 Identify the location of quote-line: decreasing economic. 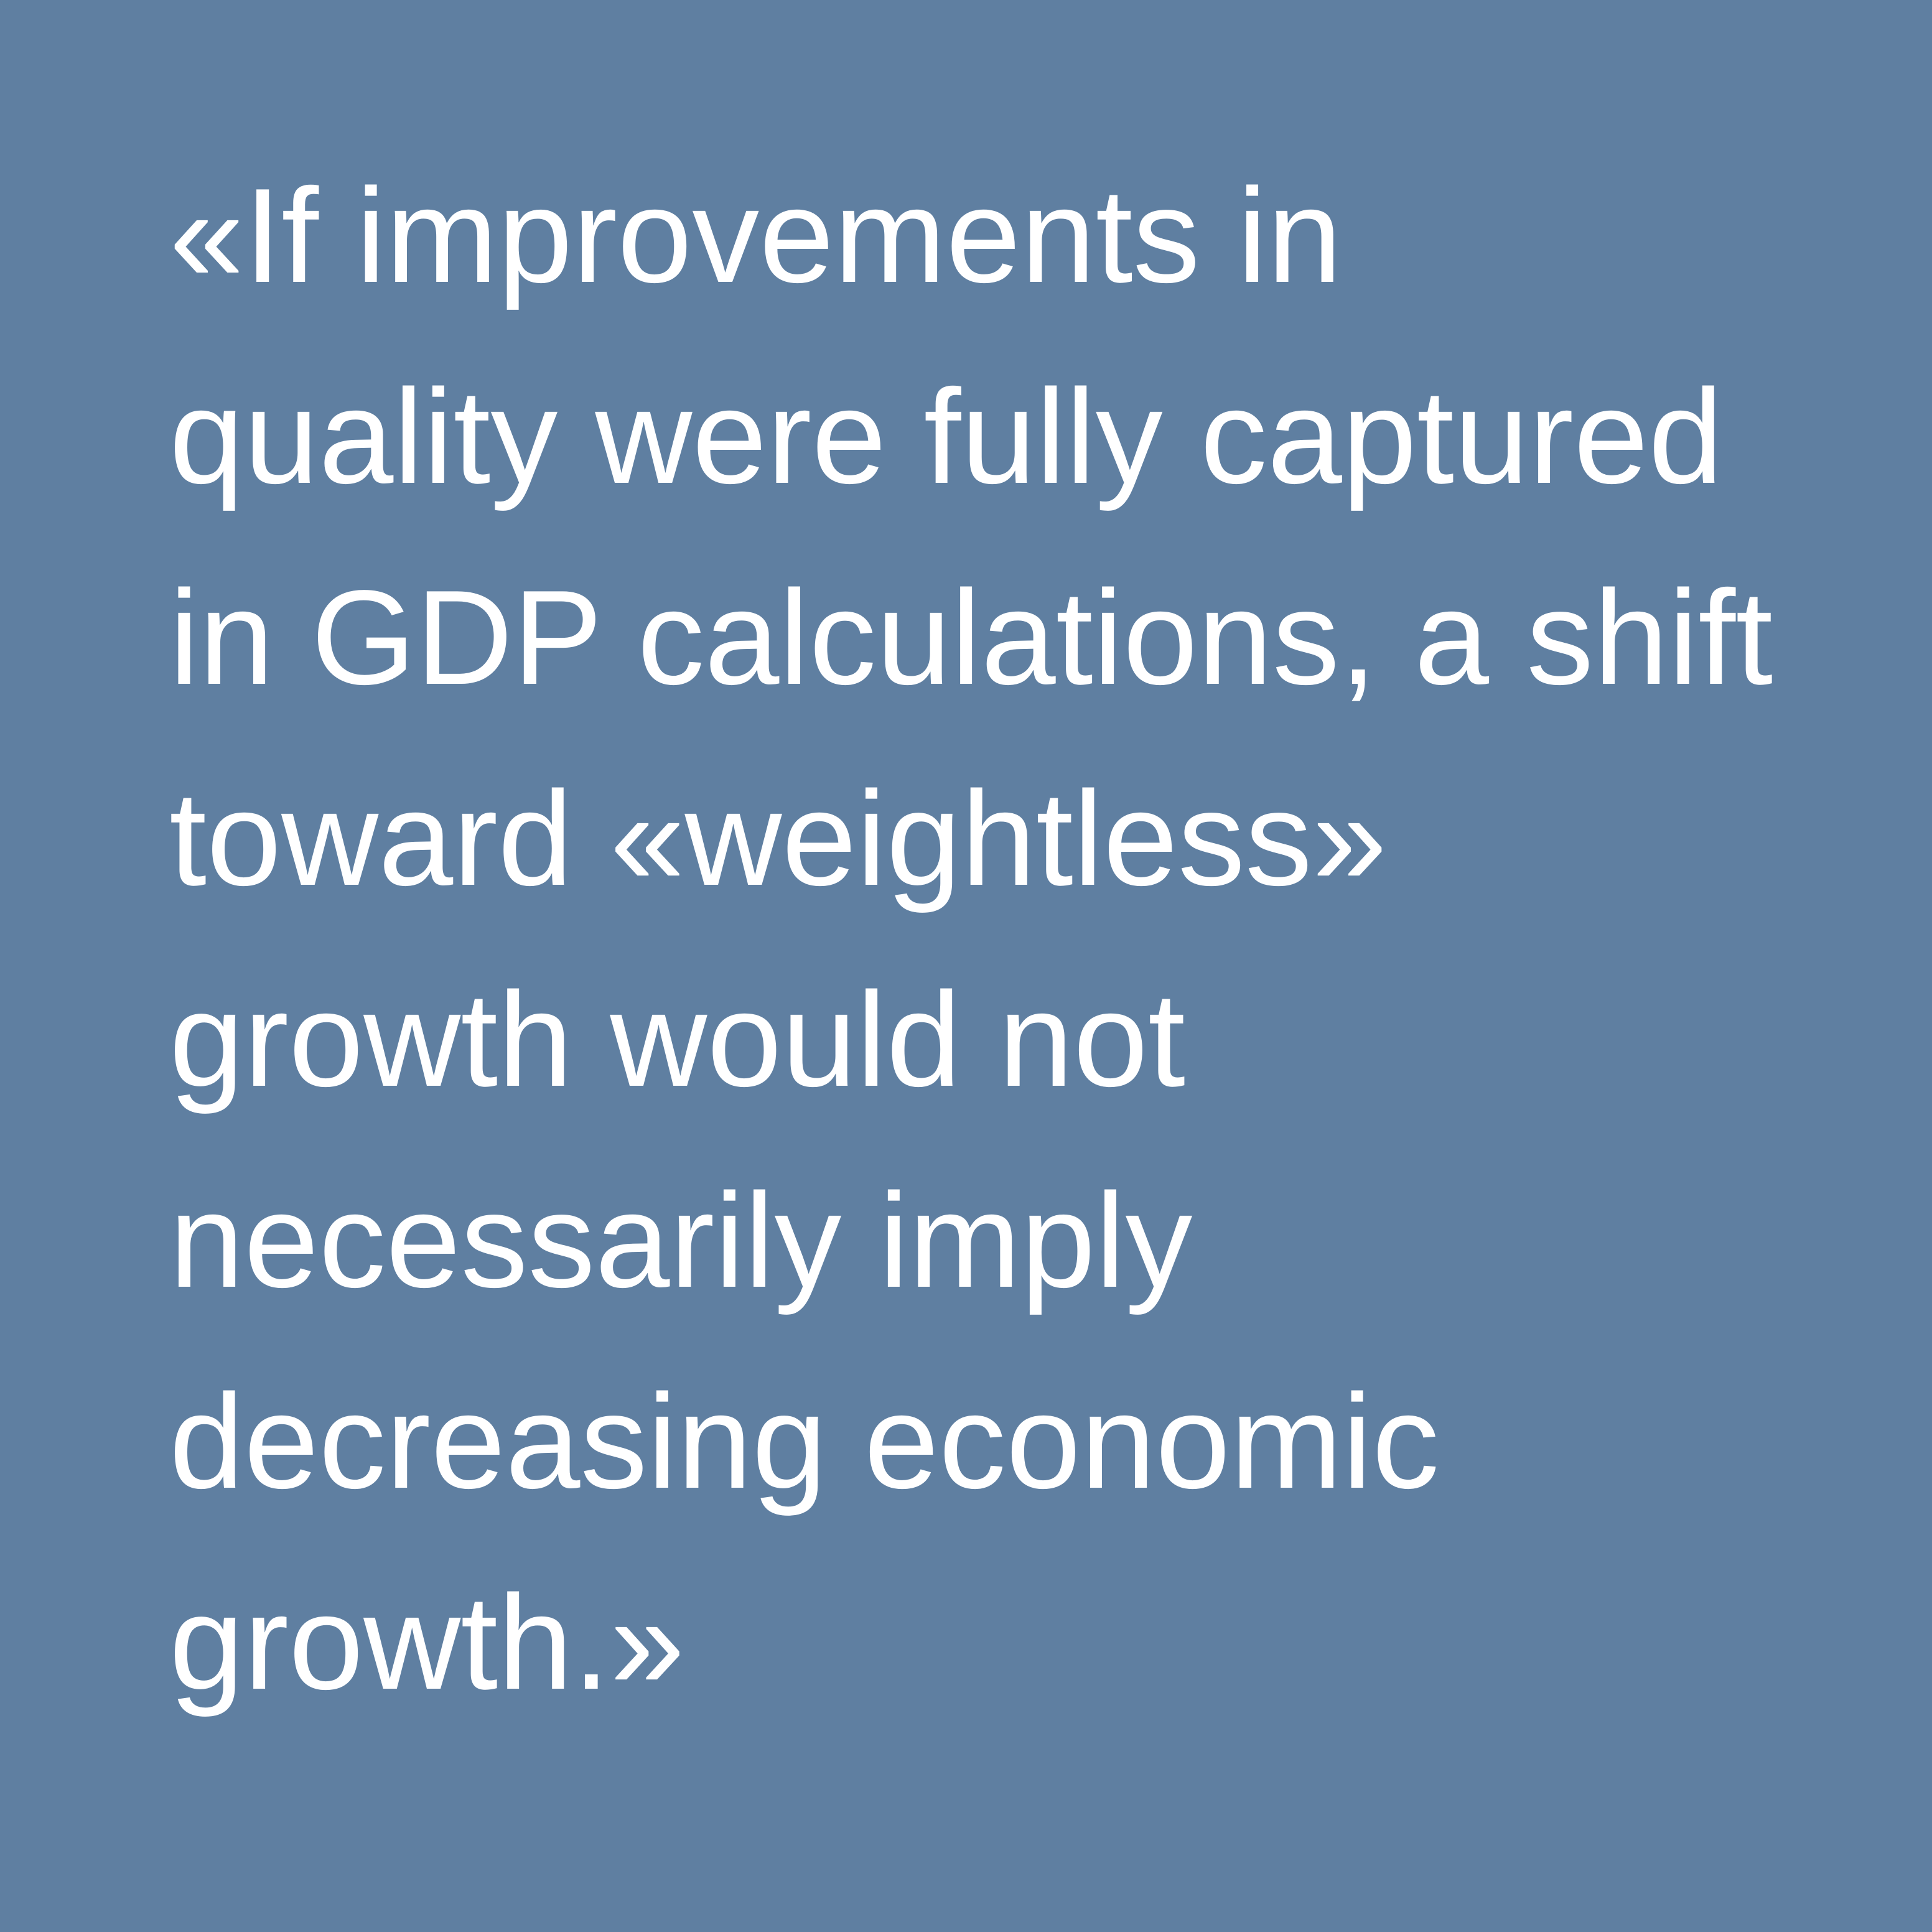
(805, 1441).